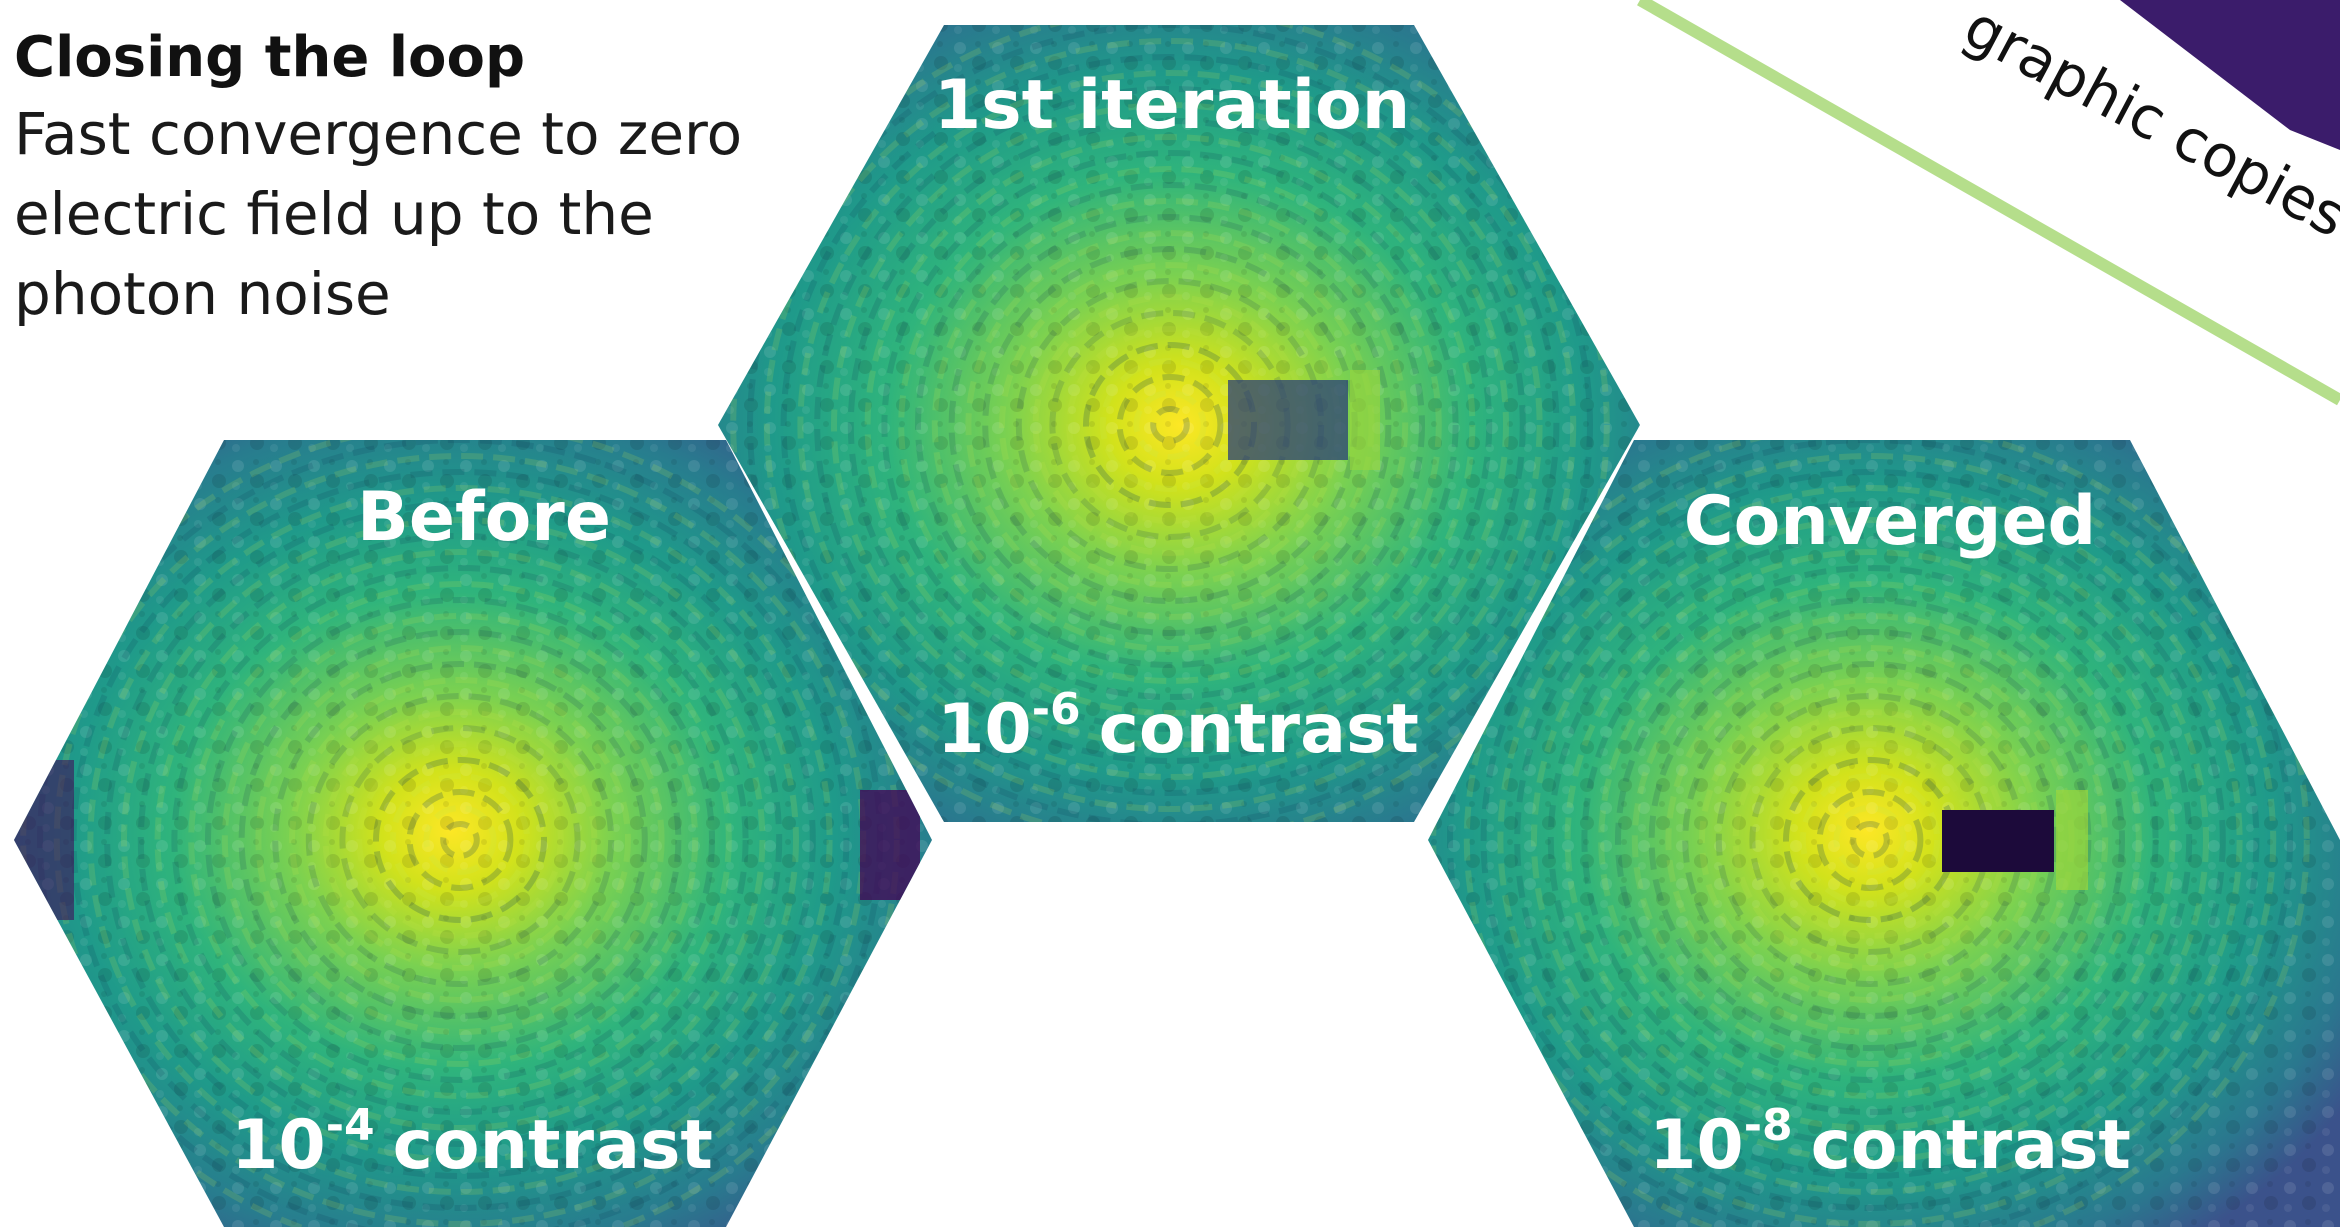 The width and height of the screenshot is (2340, 1227). What do you see at coordinates (1172, 105) in the screenshot?
I see `panel-title-first-iteration: 1st iteration` at bounding box center [1172, 105].